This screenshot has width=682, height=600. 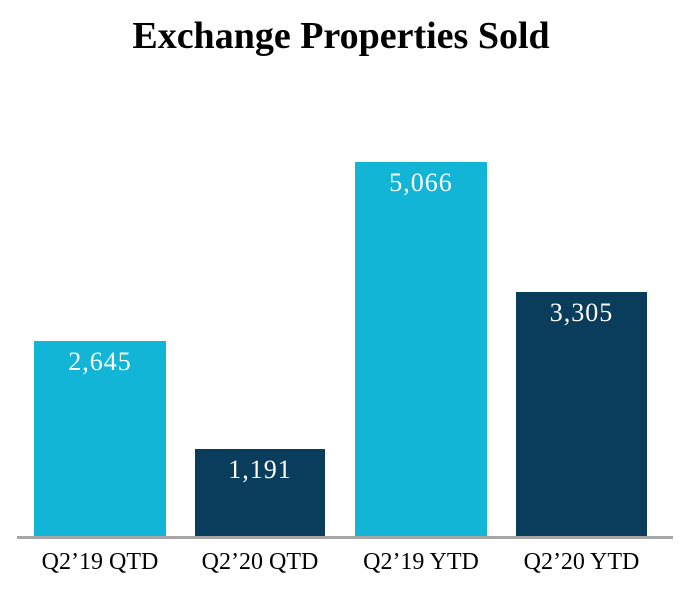 I want to click on bar-q2-20-qtd: 1,191, so click(x=260, y=493).